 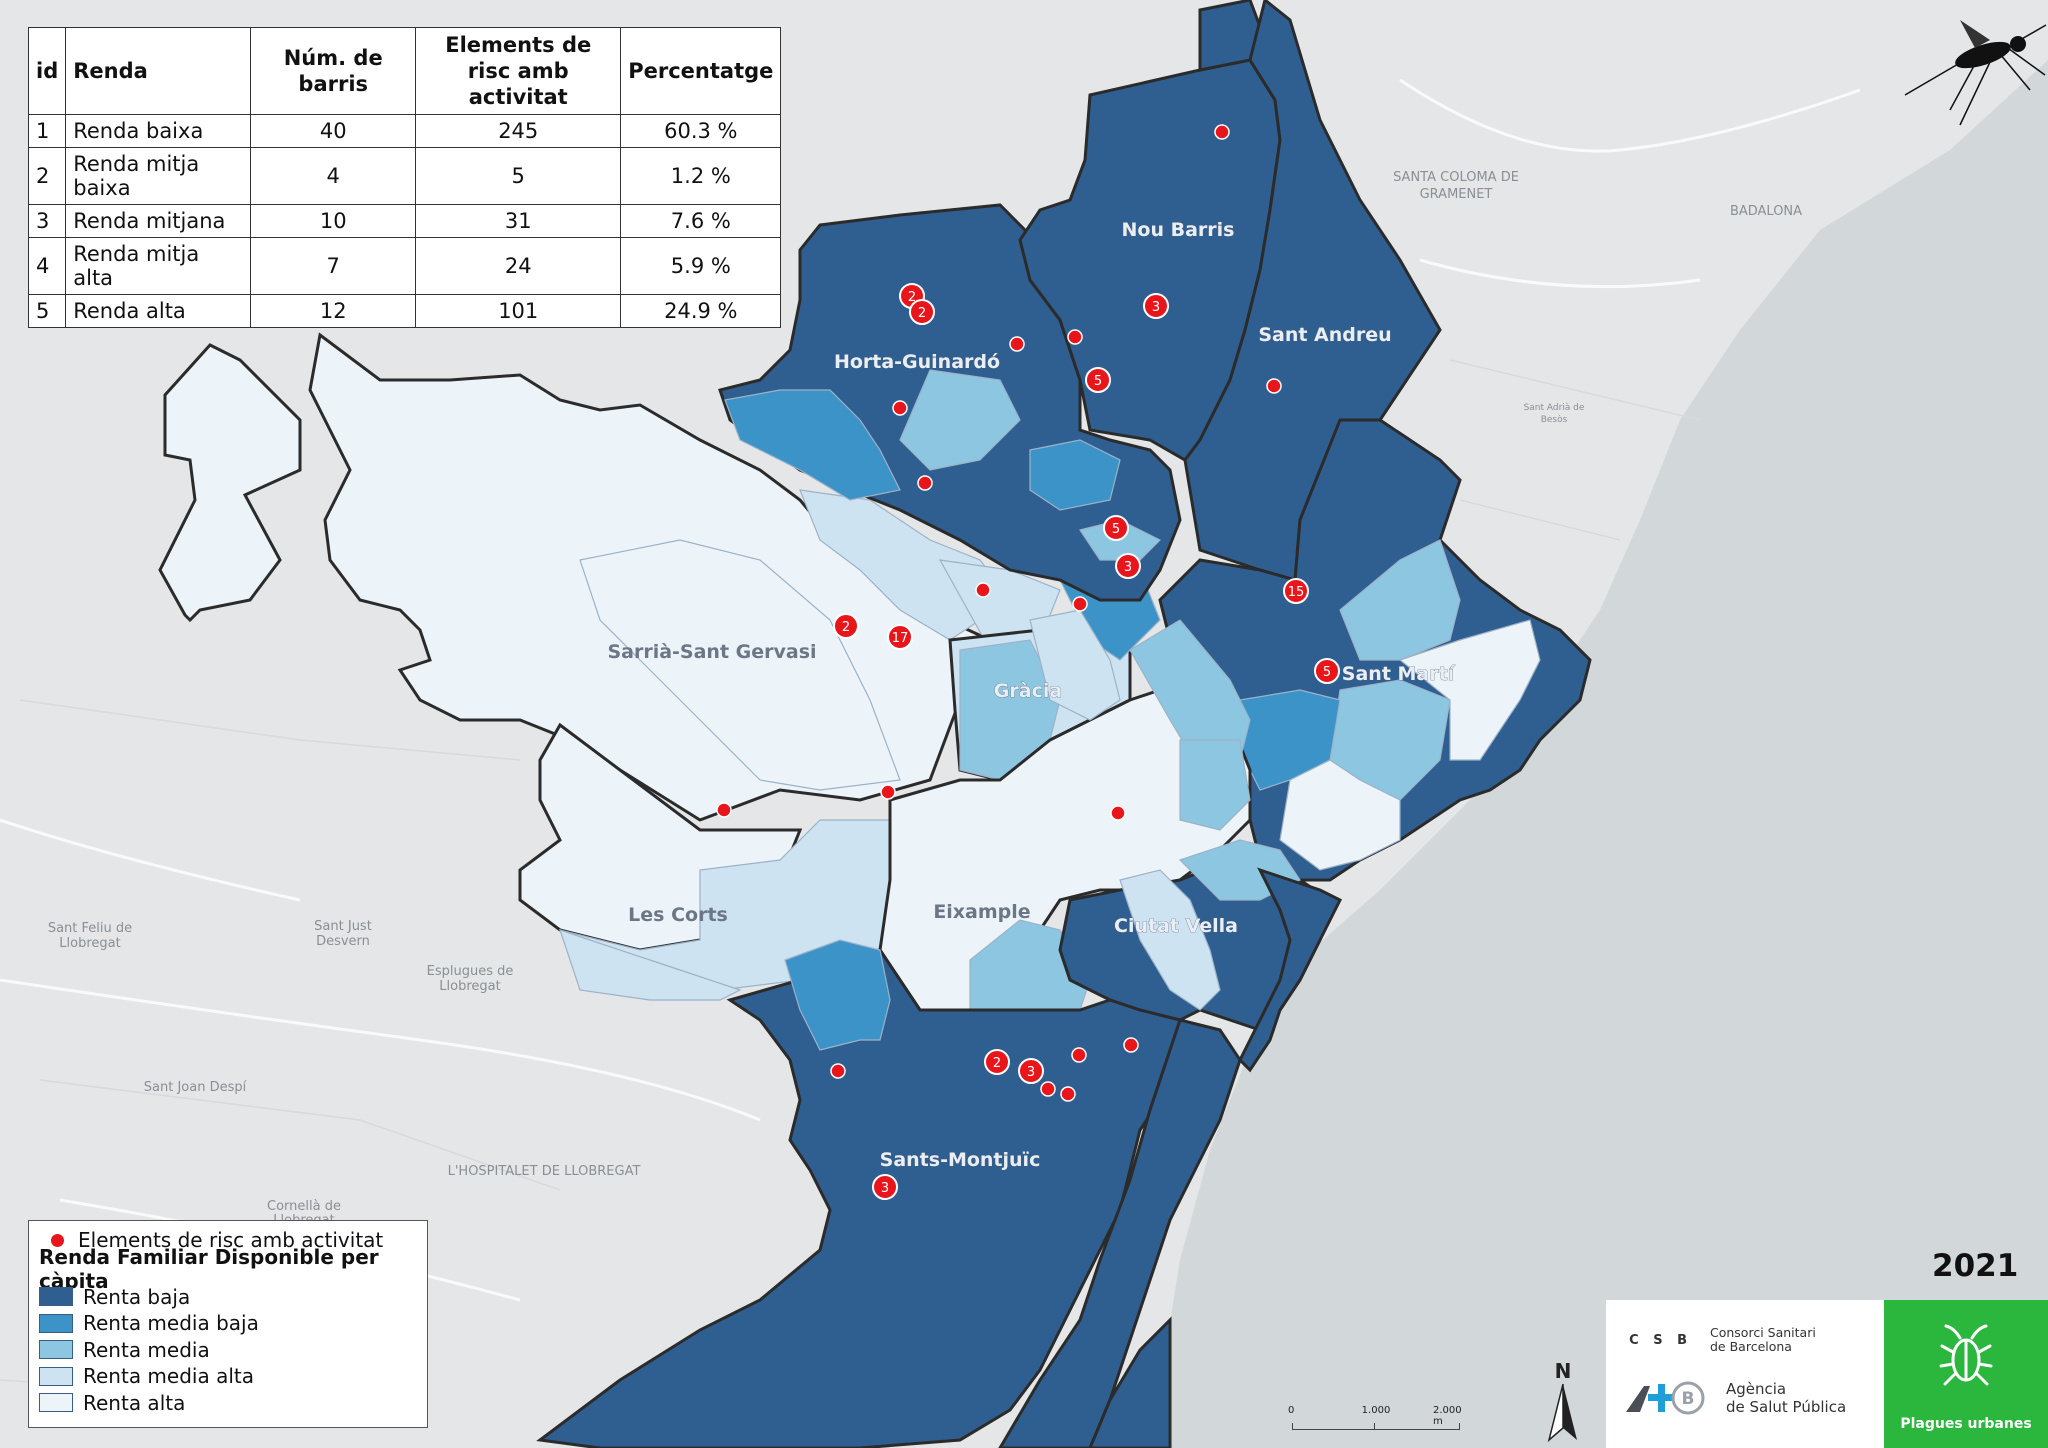 I want to click on legend-class-row: Renta alta, so click(x=228, y=1403).